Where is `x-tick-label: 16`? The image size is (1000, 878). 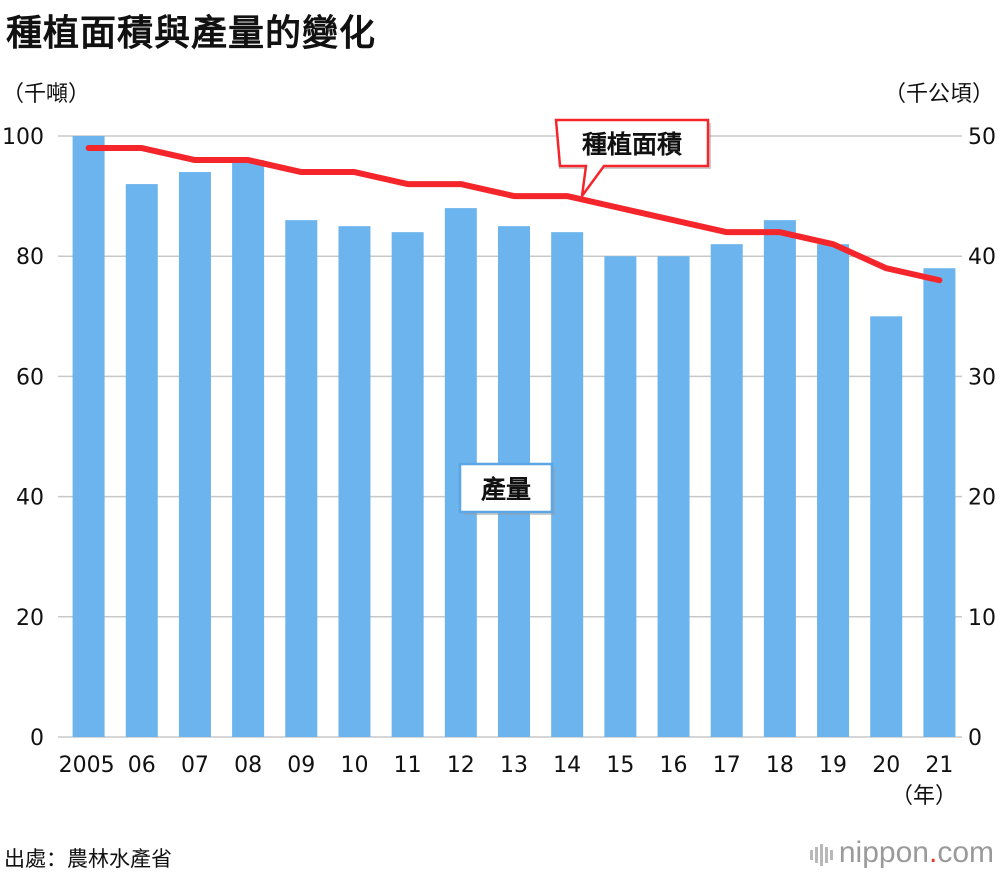
x-tick-label: 16 is located at coordinates (674, 765).